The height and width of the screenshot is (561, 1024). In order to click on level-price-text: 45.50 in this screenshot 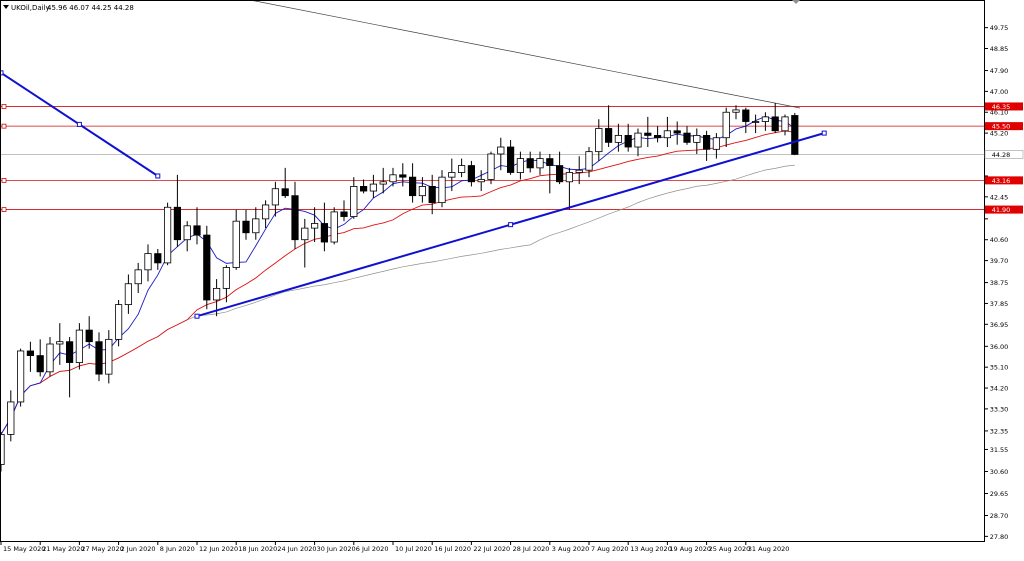, I will do `click(1001, 127)`.